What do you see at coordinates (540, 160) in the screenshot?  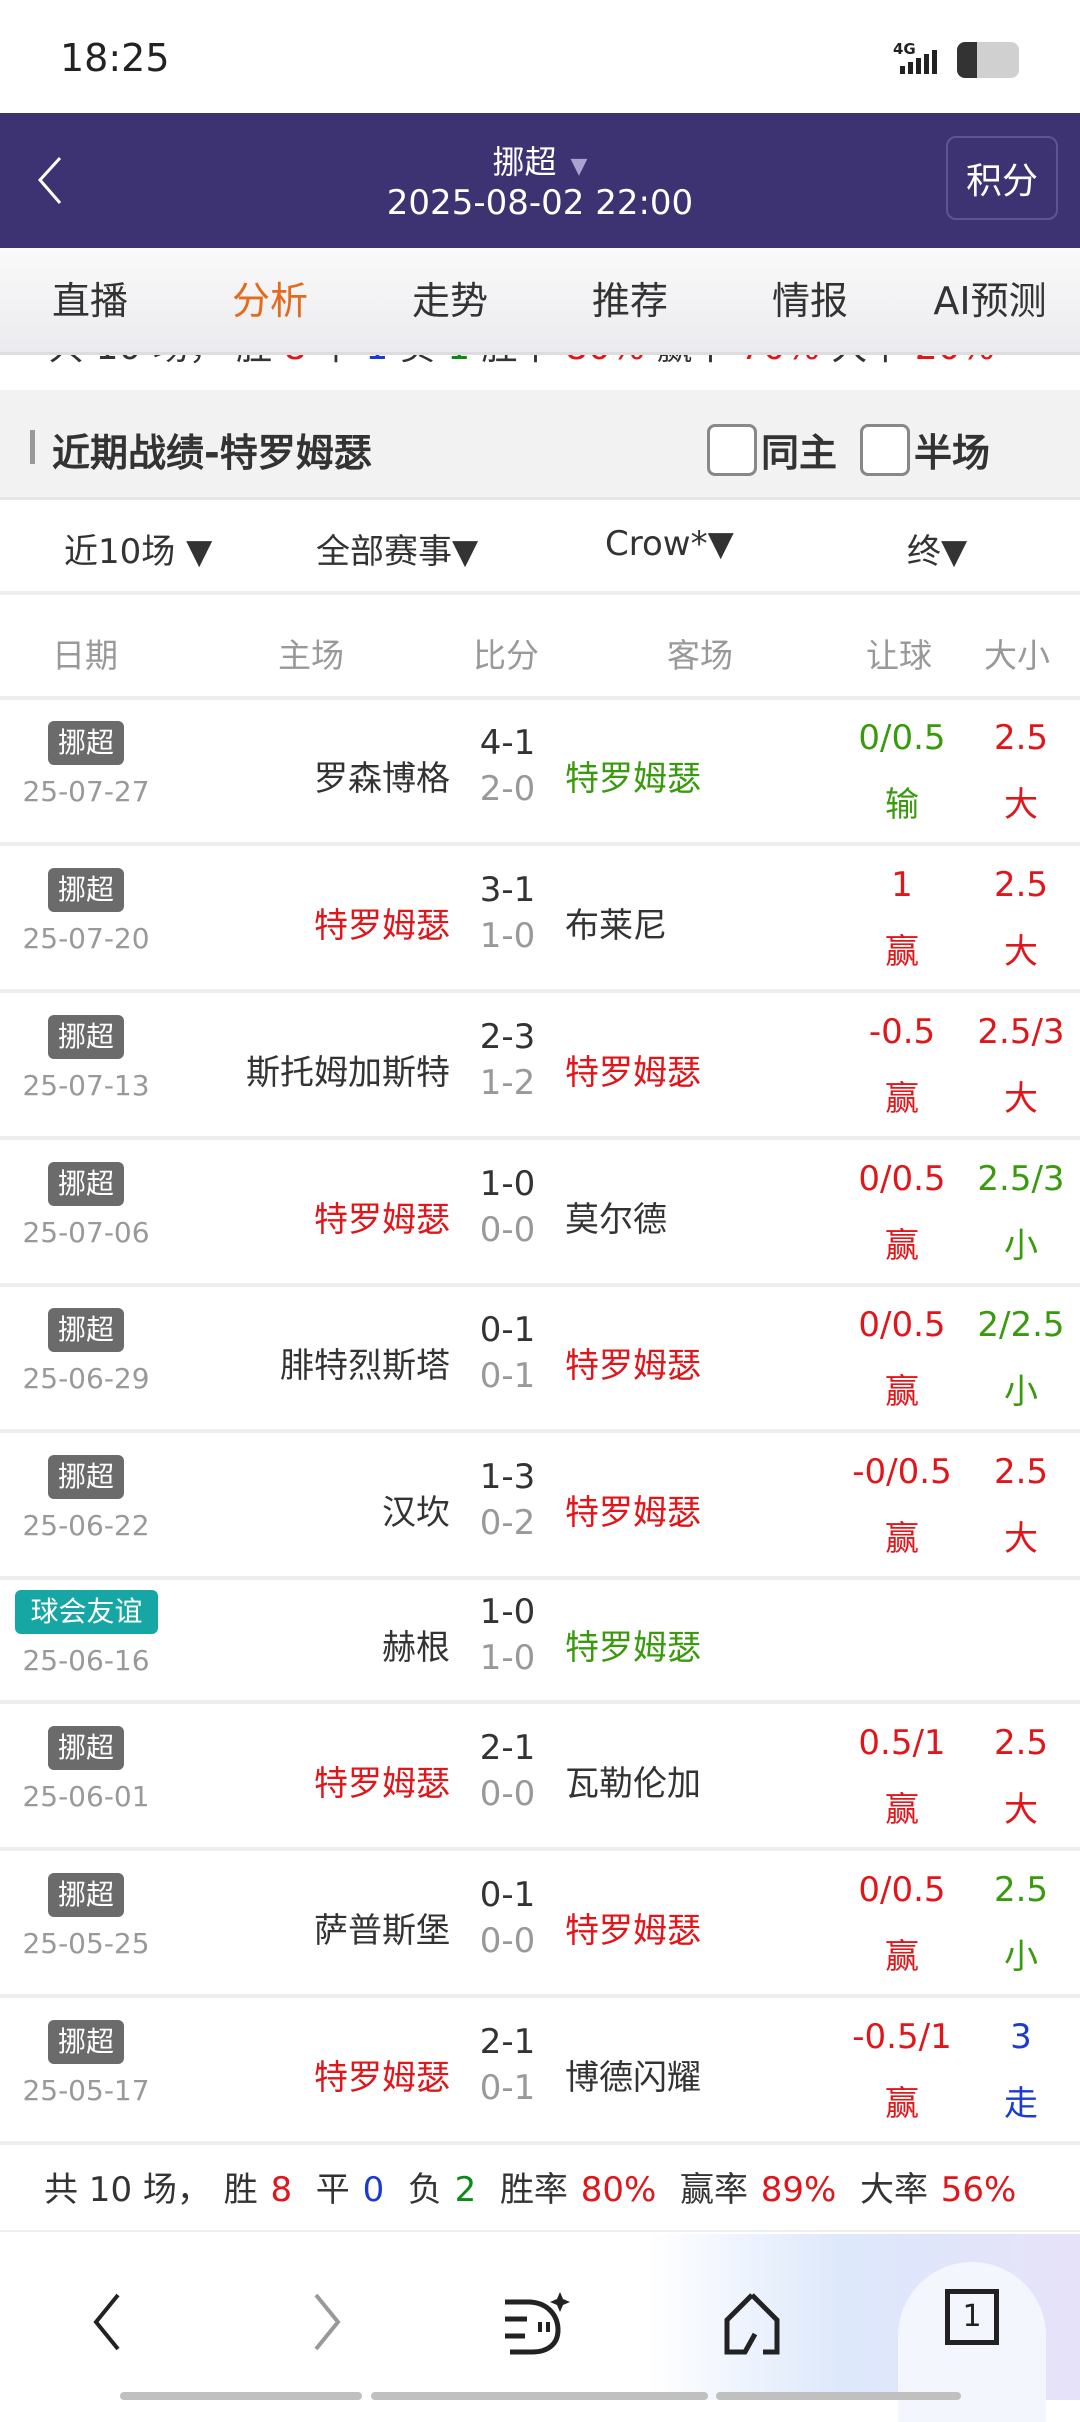 I see `league-selector: 挪超 ▼` at bounding box center [540, 160].